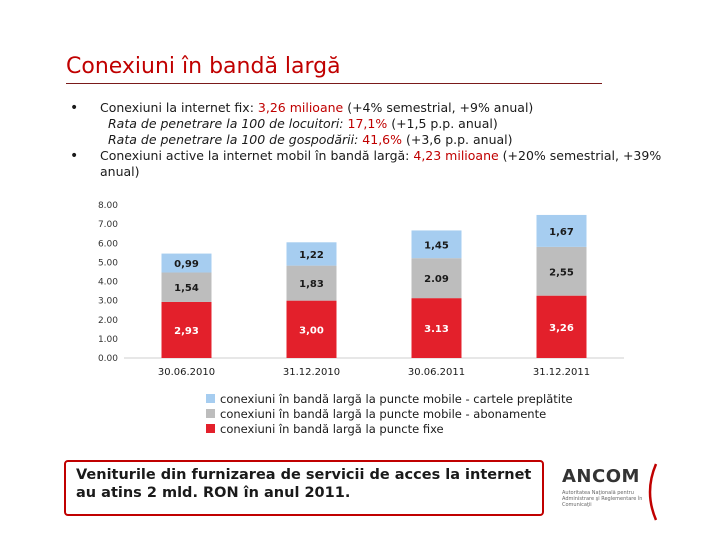 This screenshot has width=720, height=540. I want to click on y-tick-label: 3.00, so click(108, 302).